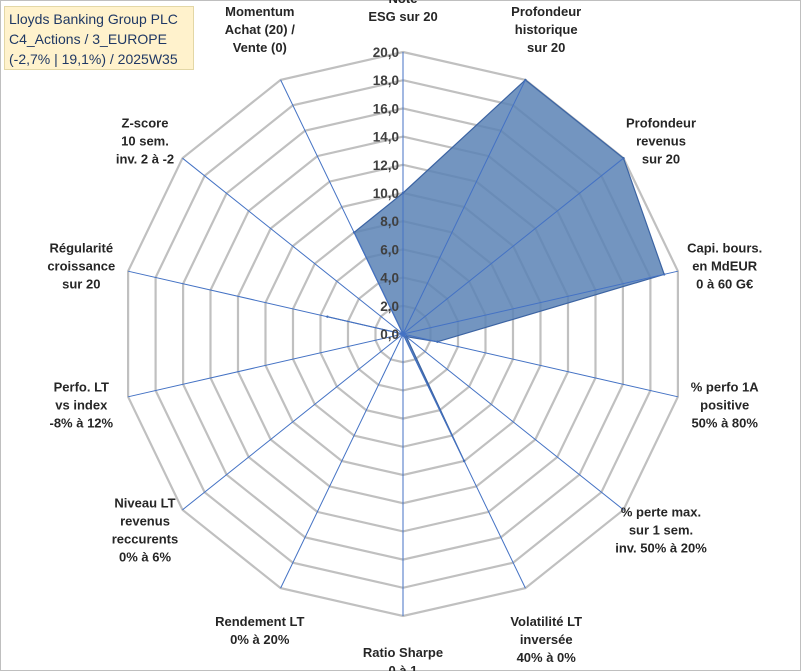 This screenshot has height=671, width=801. I want to click on tick-label: 10,0, so click(386, 193).